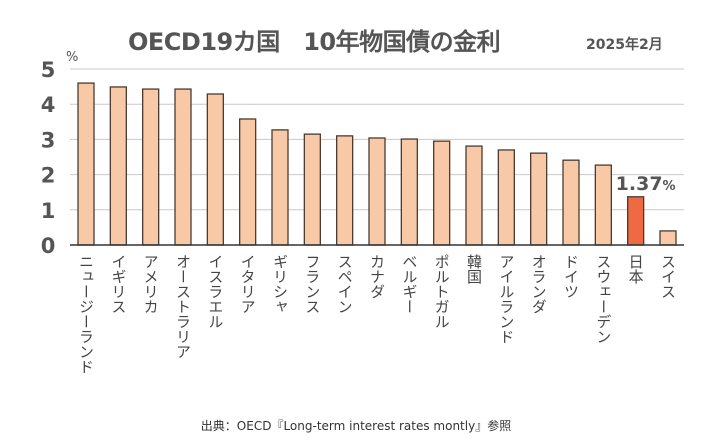 This screenshot has width=712, height=444. I want to click on y-tick-label: 5, so click(48, 70).